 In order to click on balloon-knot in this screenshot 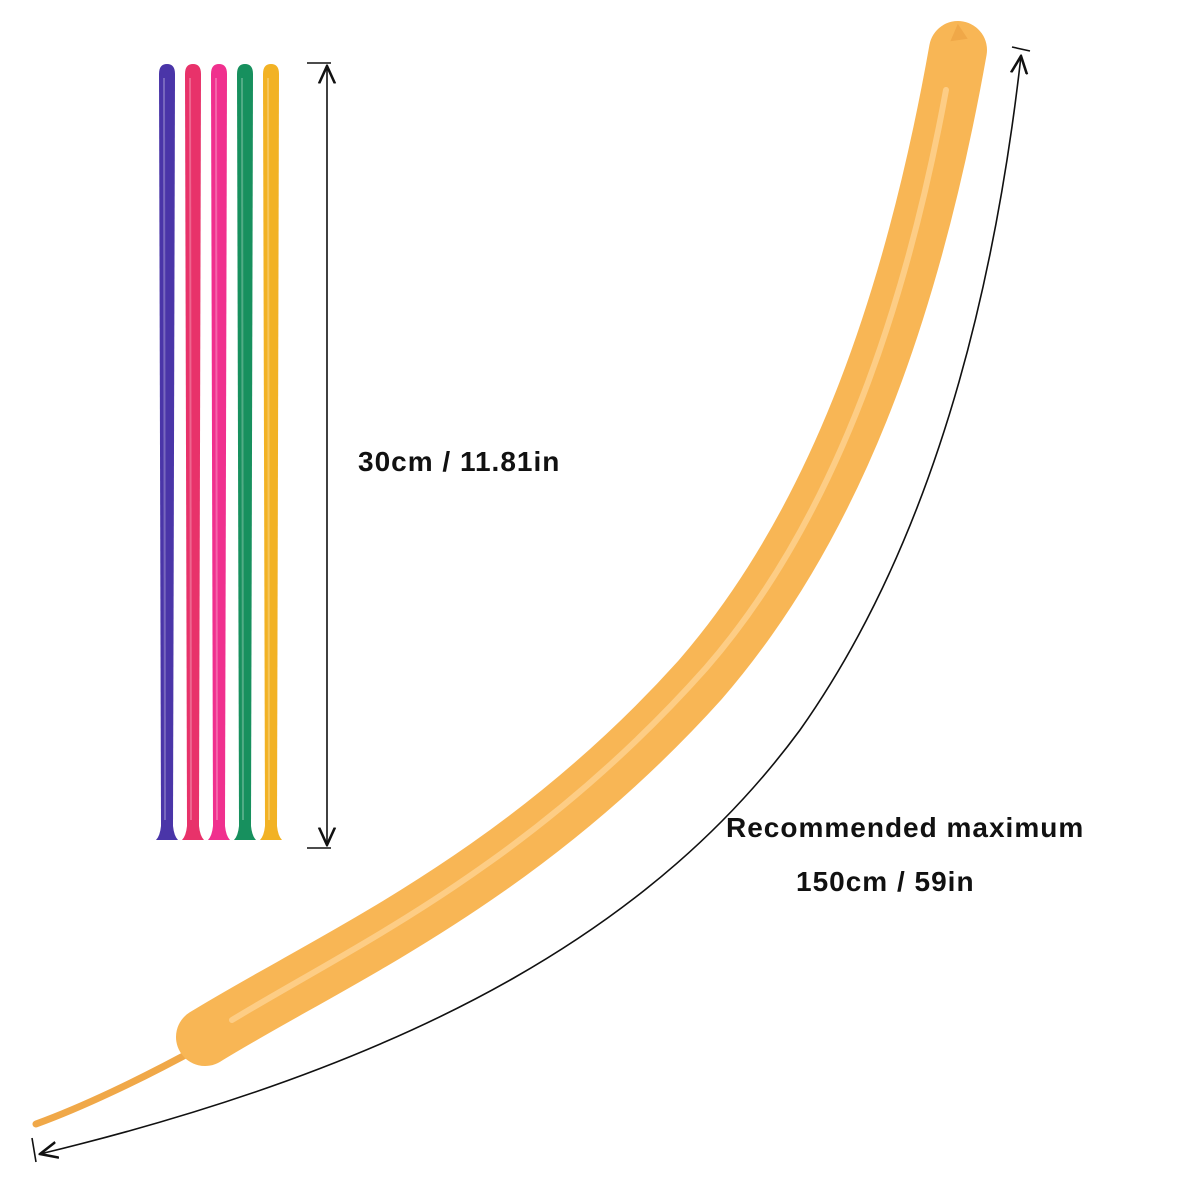, I will do `click(959, 32)`.